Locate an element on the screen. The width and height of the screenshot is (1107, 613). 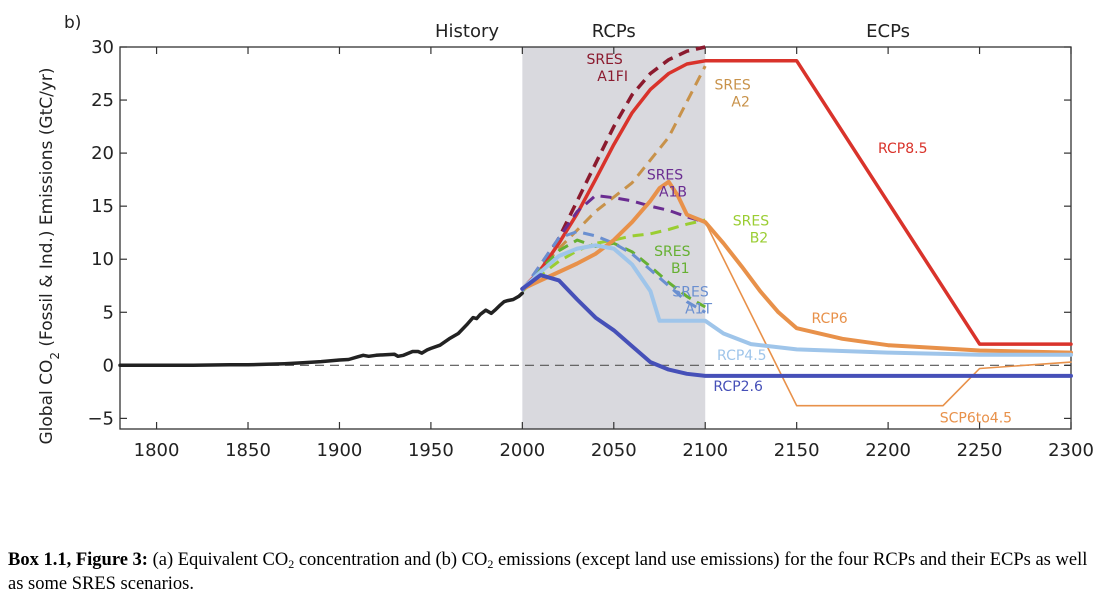
annotation-rcp4-5-0: RCP4.5 is located at coordinates (742, 356).